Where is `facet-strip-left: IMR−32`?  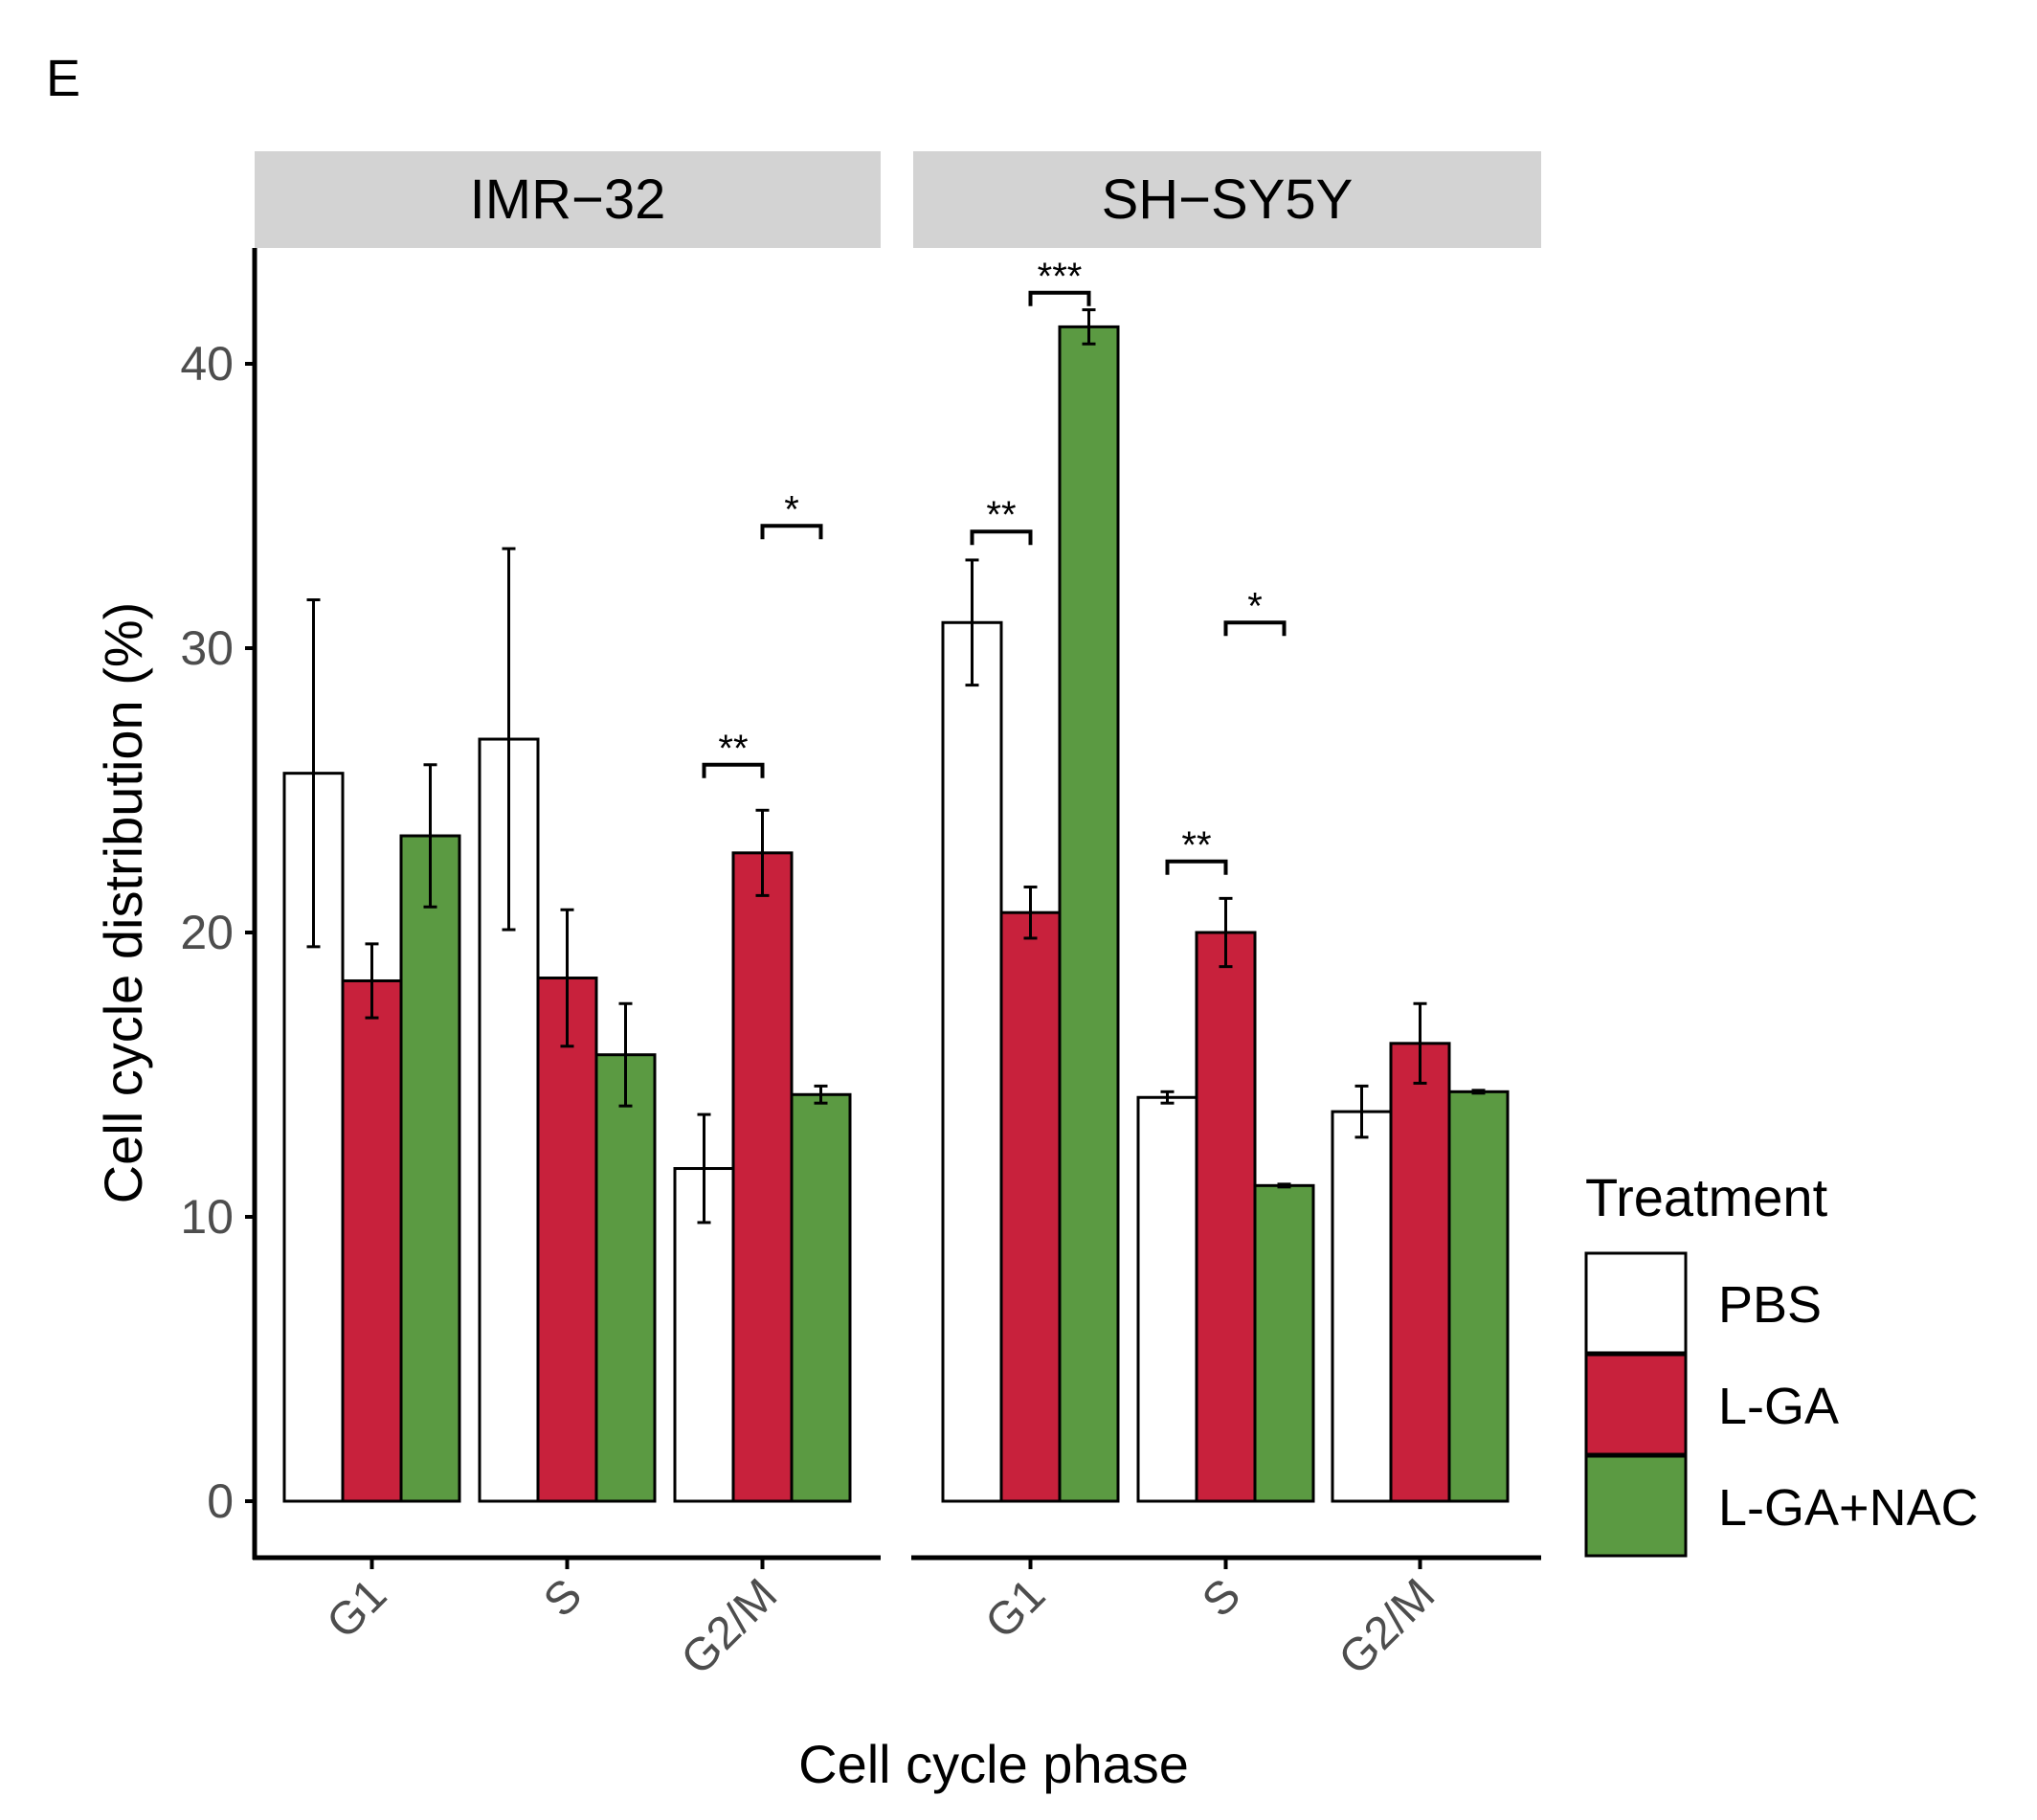
facet-strip-left: IMR−32 is located at coordinates (568, 199).